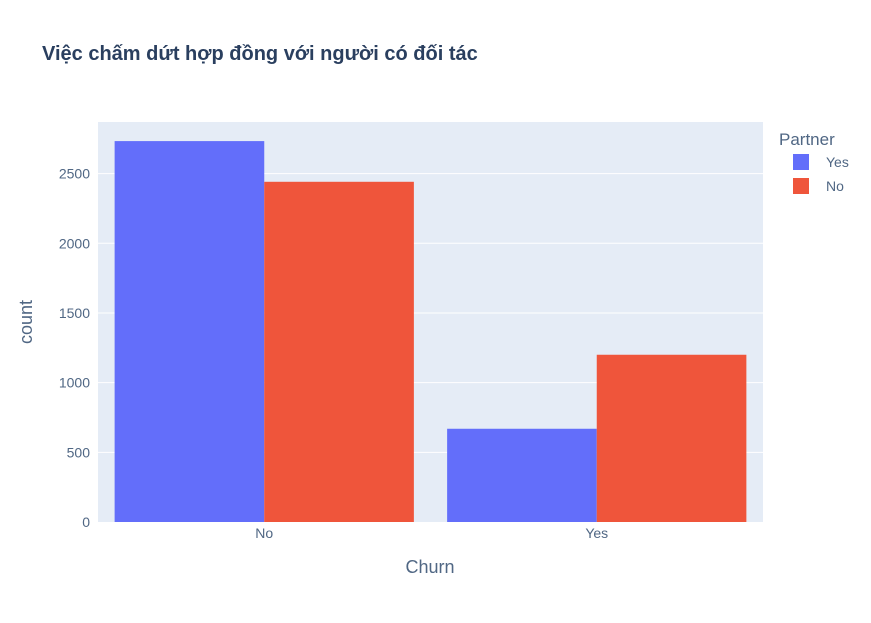 Image resolution: width=871 pixels, height=623 pixels. I want to click on bar-no-no, so click(339, 351).